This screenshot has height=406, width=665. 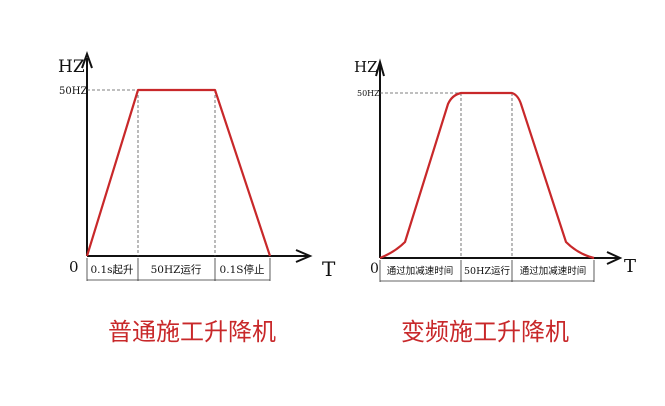 I want to click on left-y-arrow-icon, so click(x=87, y=60).